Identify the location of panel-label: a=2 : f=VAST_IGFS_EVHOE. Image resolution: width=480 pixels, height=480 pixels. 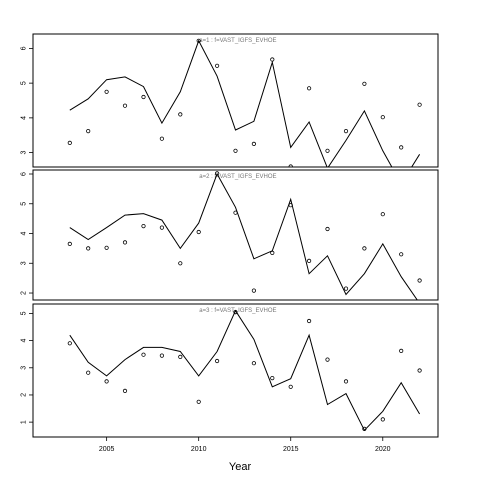
(237, 177).